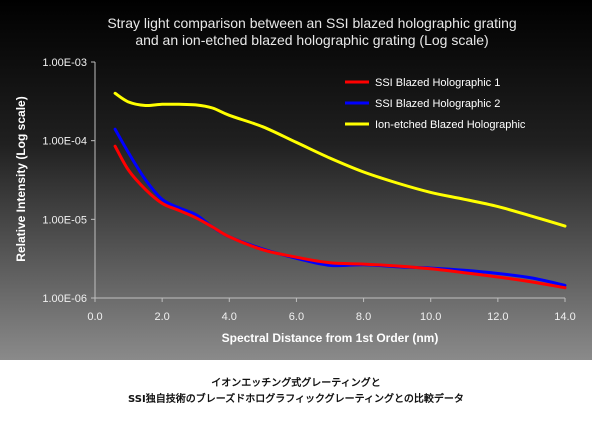 This screenshot has height=425, width=592. Describe the element at coordinates (64, 299) in the screenshot. I see `y-tick-label: 1.00E-06` at that location.